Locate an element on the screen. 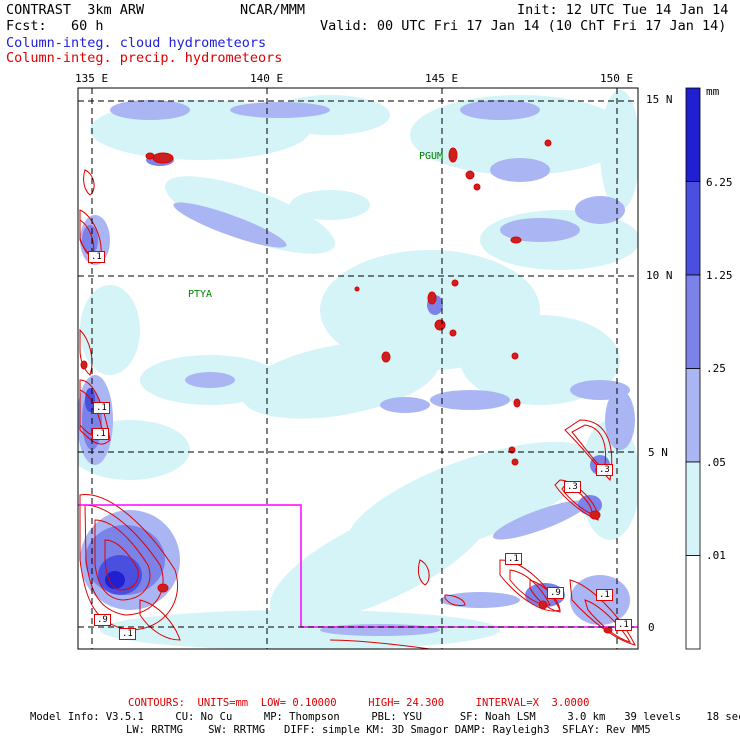 This screenshot has width=740, height=740. field-precip-title: Column-integ. precip. hydrometeors is located at coordinates (144, 58).